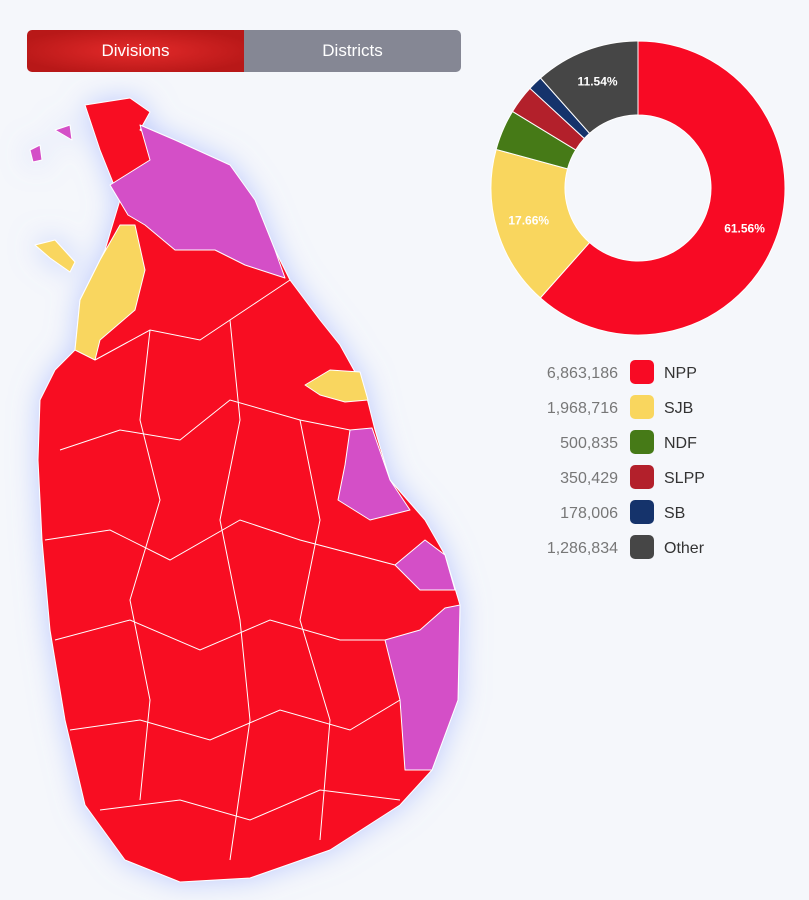 This screenshot has width=809, height=900. Describe the element at coordinates (680, 443) in the screenshot. I see `legend-name: NDF` at that location.